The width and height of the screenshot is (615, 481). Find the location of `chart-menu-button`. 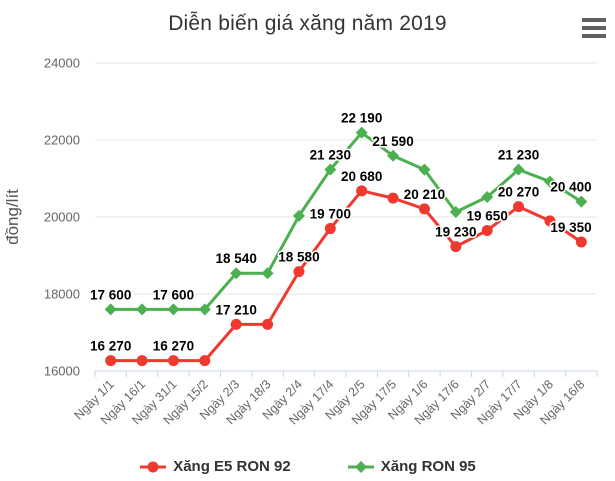

chart-menu-button is located at coordinates (594, 28).